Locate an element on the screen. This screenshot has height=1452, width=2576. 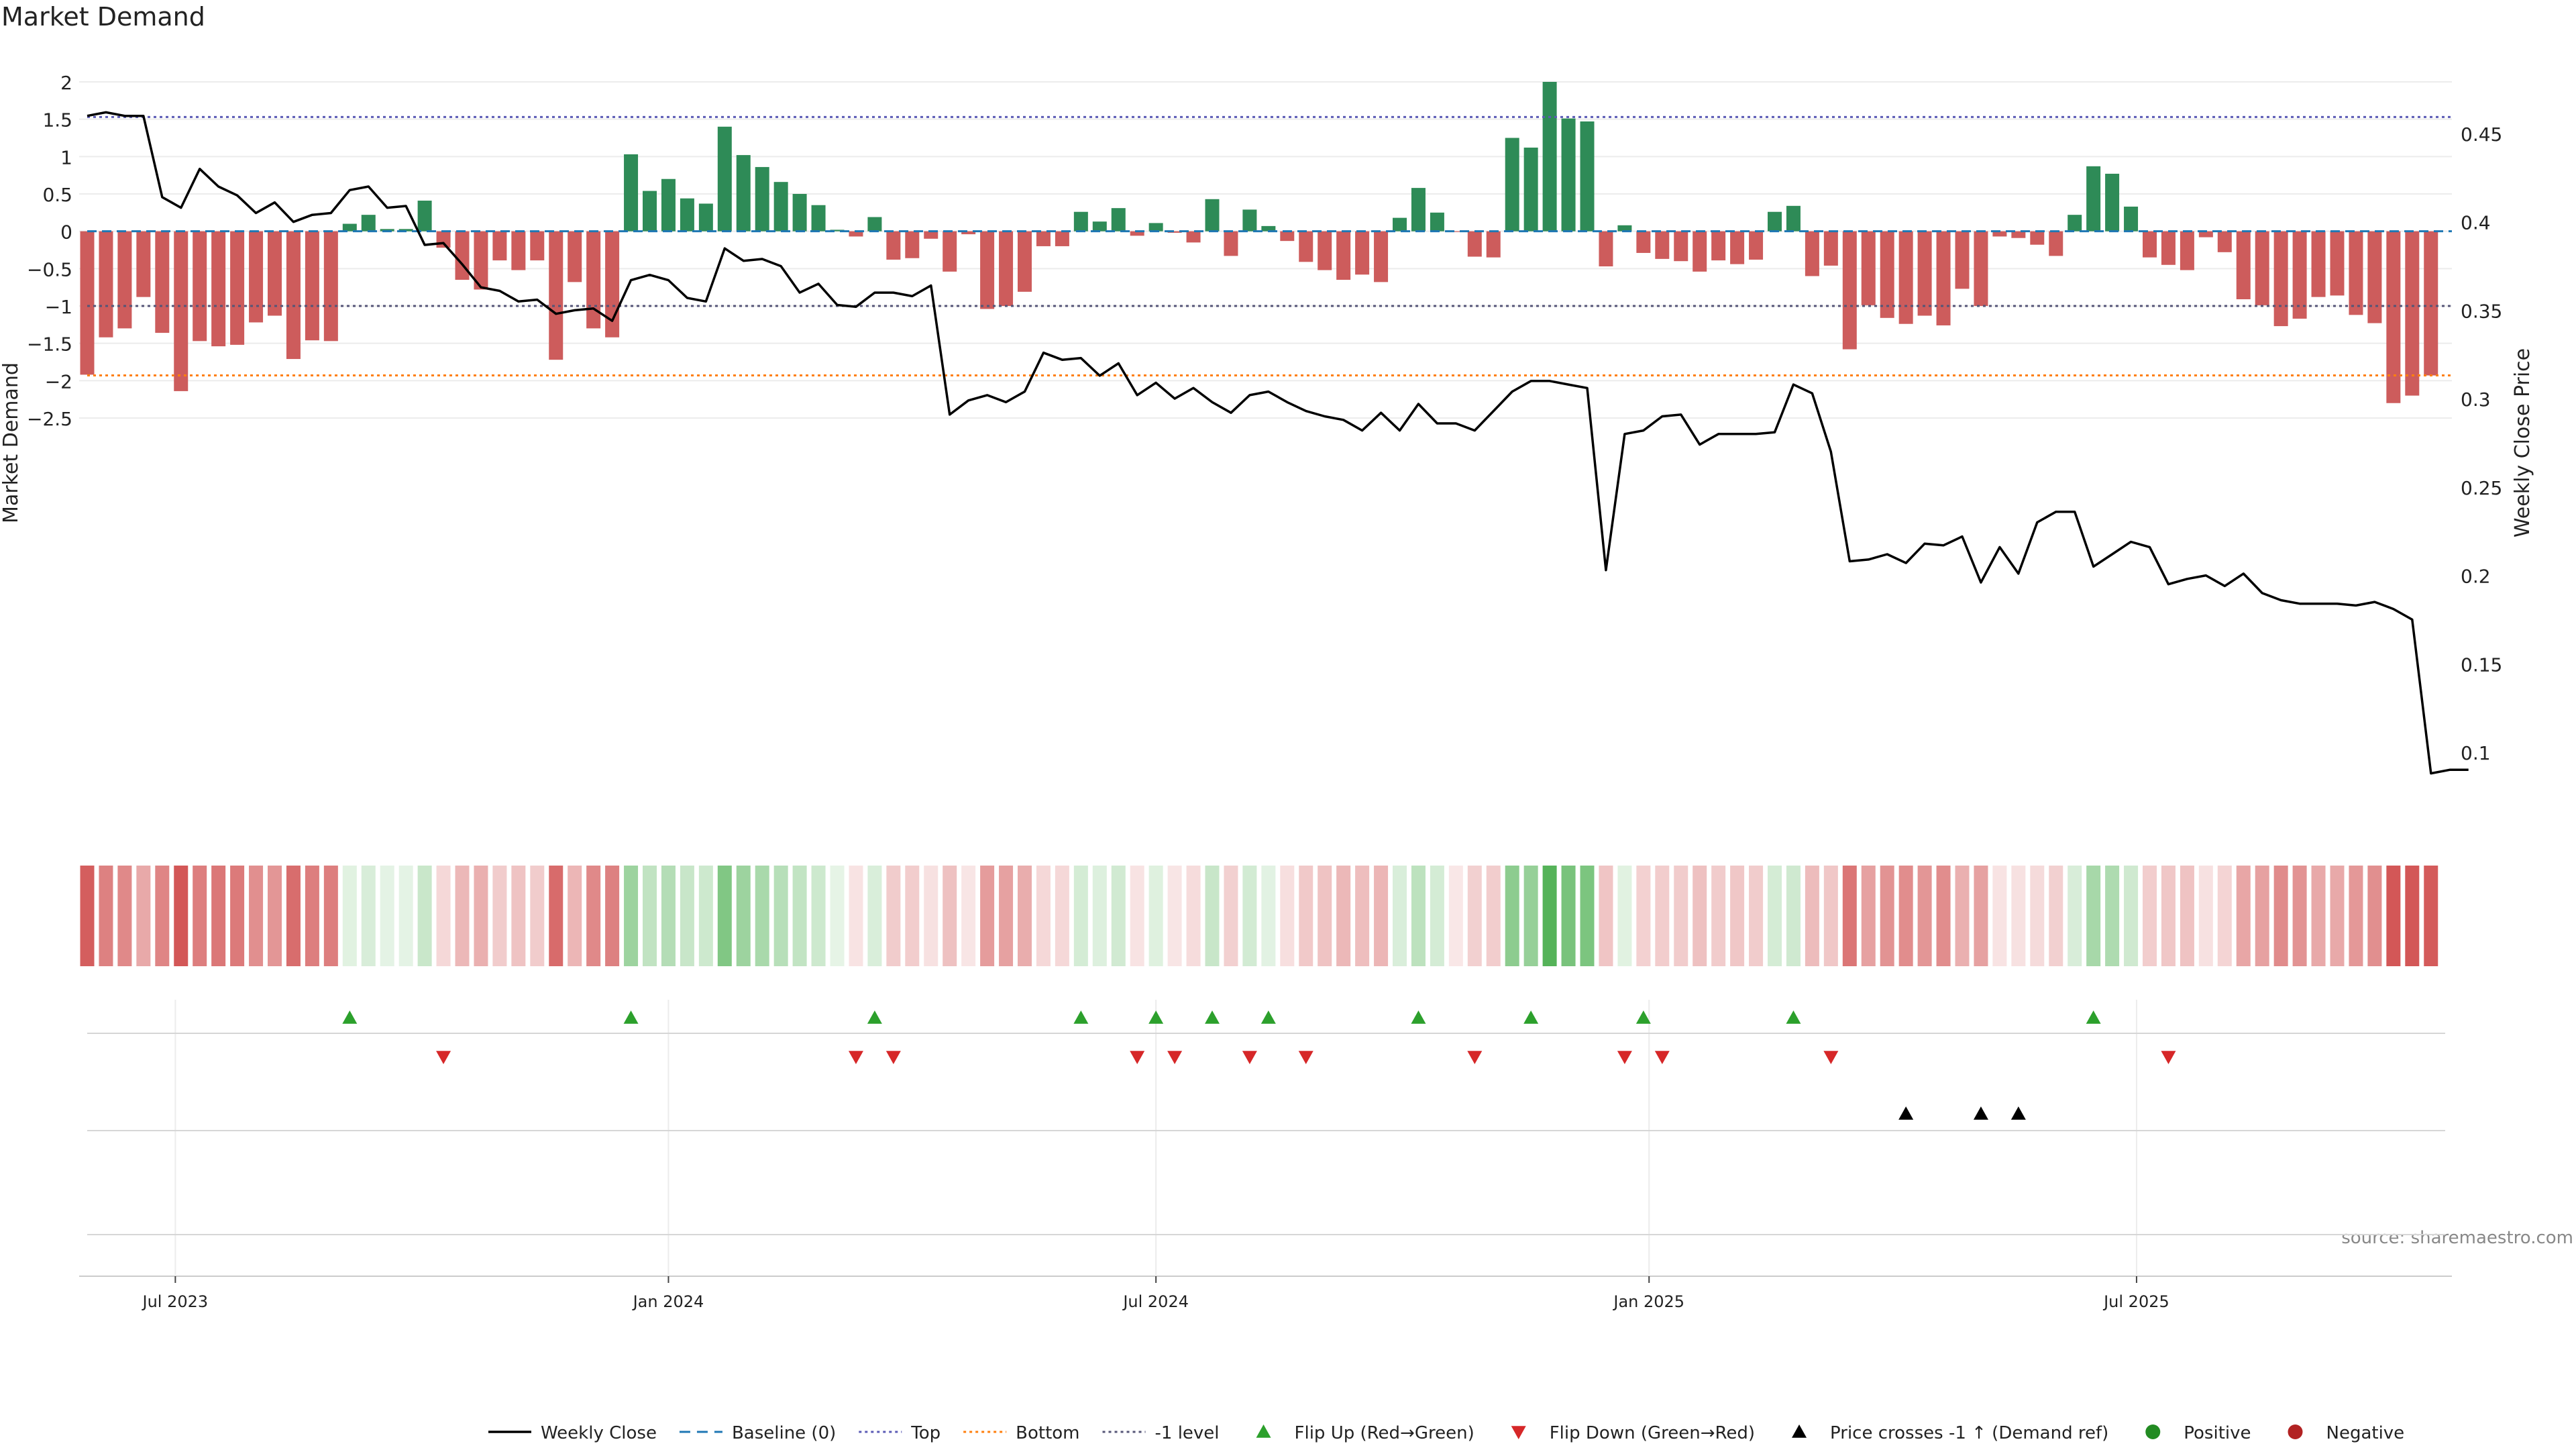
x-tick-label: Jul 2023 is located at coordinates (175, 1302).